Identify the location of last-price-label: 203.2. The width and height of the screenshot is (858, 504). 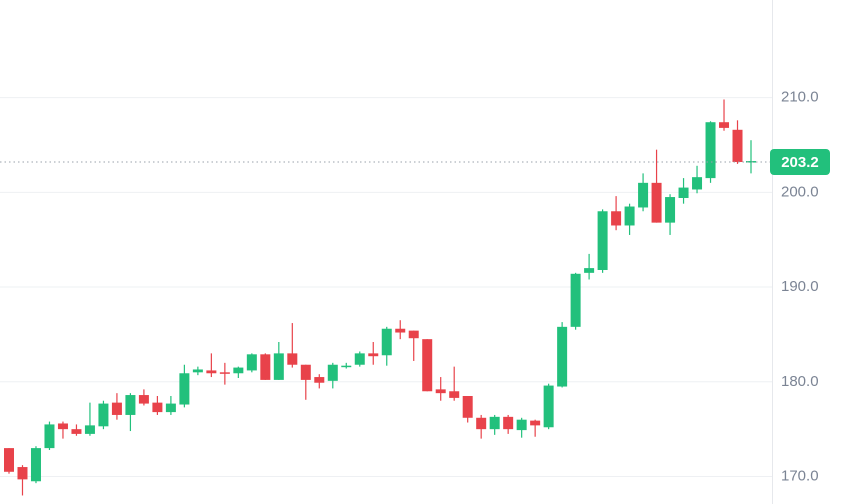
(800, 162).